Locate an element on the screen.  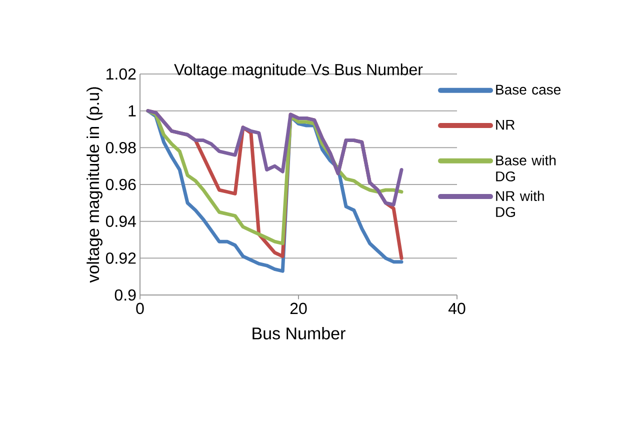
x-tick-label: 20 is located at coordinates (298, 308).